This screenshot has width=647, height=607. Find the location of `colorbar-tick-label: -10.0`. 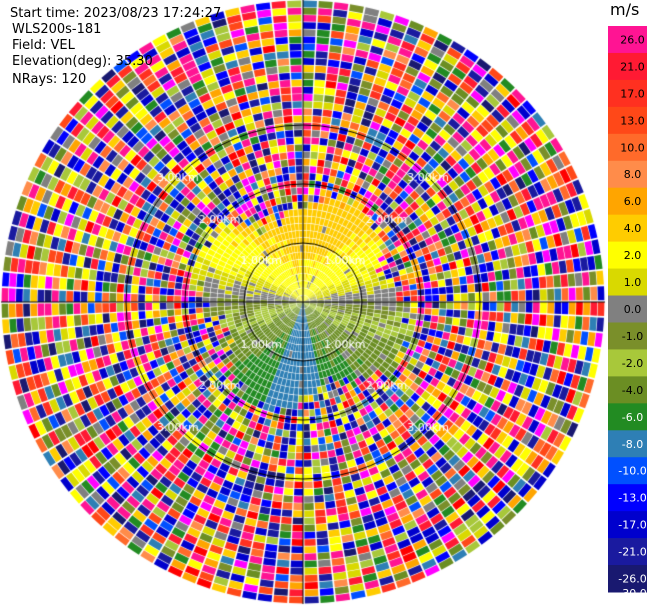

colorbar-tick-label: -10.0 is located at coordinates (632, 471).